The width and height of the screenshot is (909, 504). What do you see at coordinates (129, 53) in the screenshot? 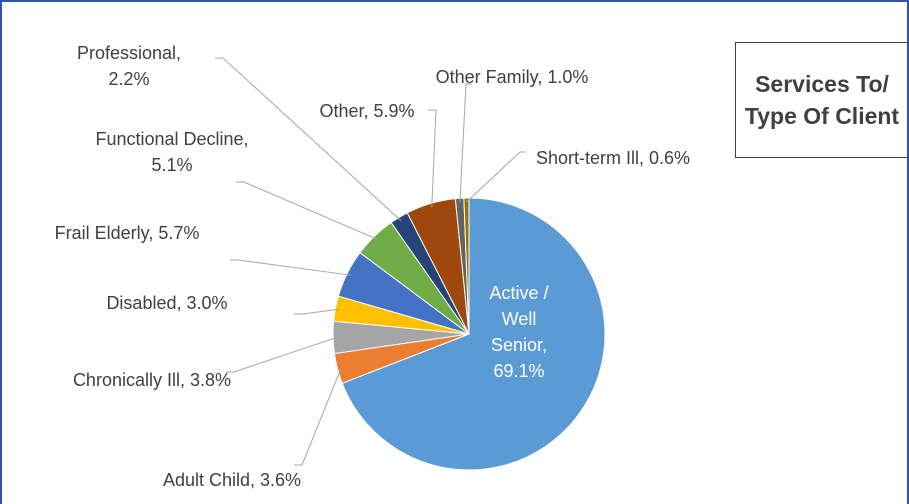
I see `category-name: Professional` at bounding box center [129, 53].